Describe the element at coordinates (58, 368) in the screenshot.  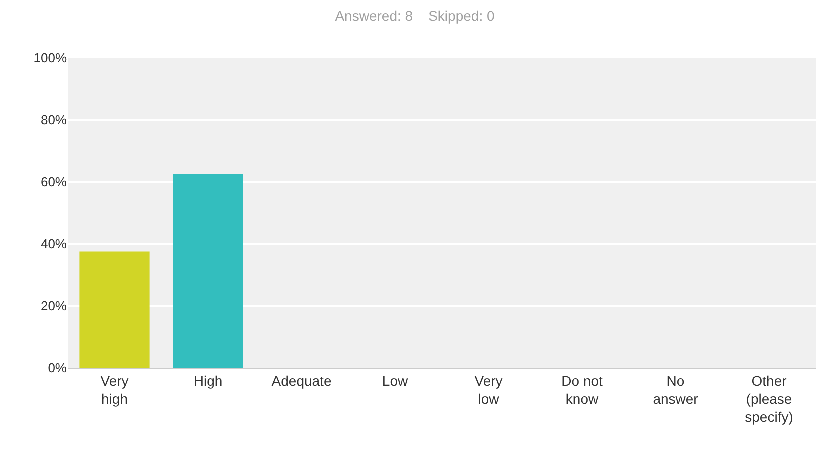
I see `y-tick-label: 0%` at that location.